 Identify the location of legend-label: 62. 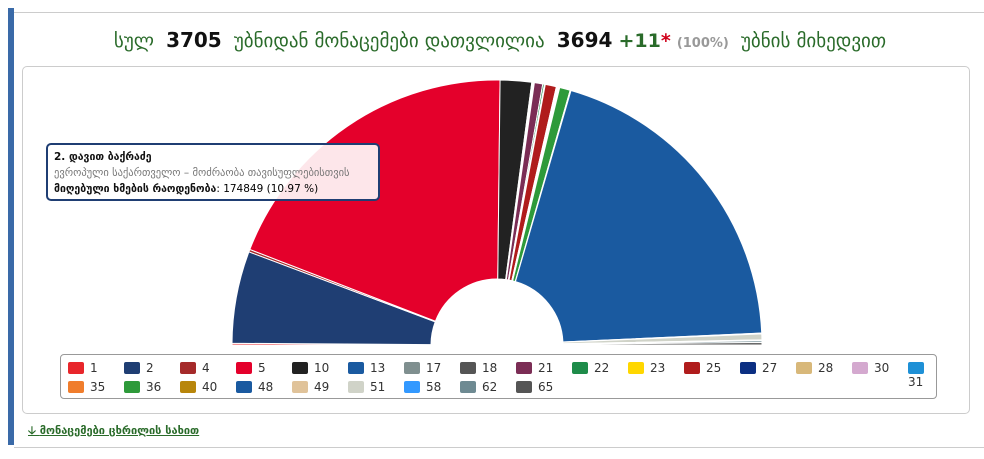
(490, 387).